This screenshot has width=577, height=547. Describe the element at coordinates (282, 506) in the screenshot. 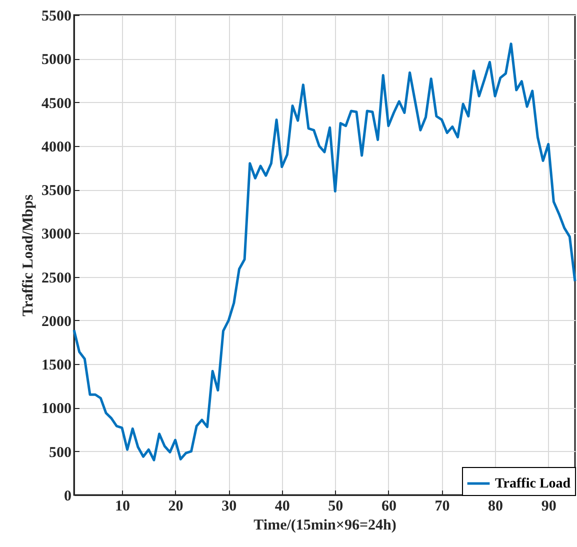

I see `x-tick-label: 40` at that location.